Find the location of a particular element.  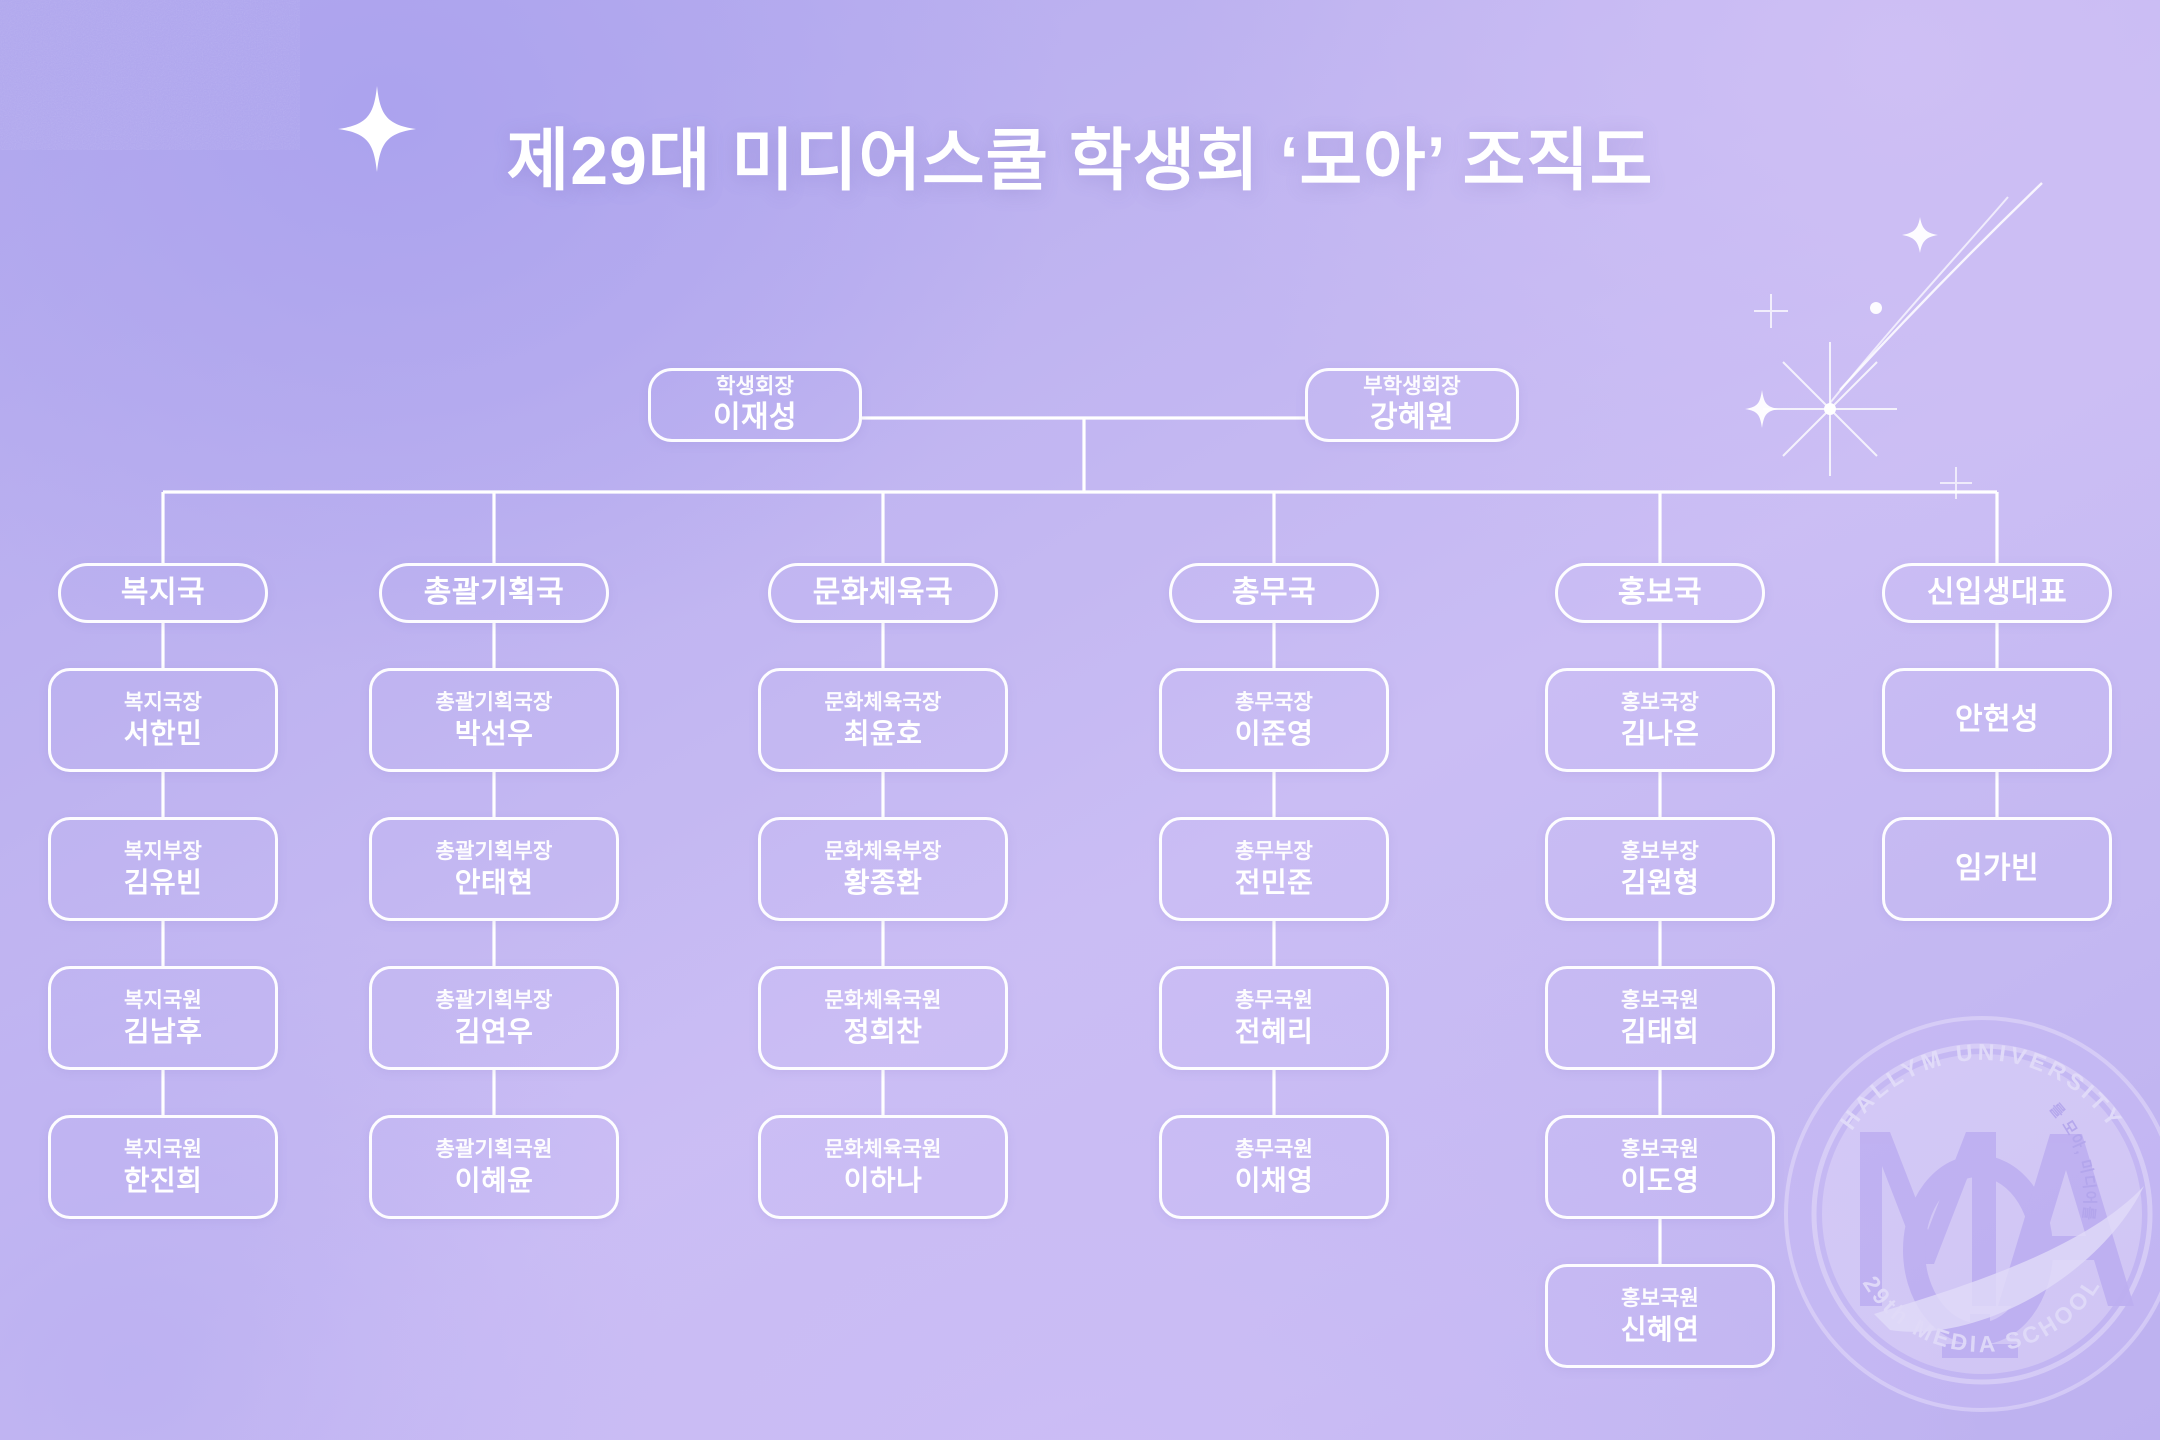

node-name: 김원형 is located at coordinates (1660, 882).